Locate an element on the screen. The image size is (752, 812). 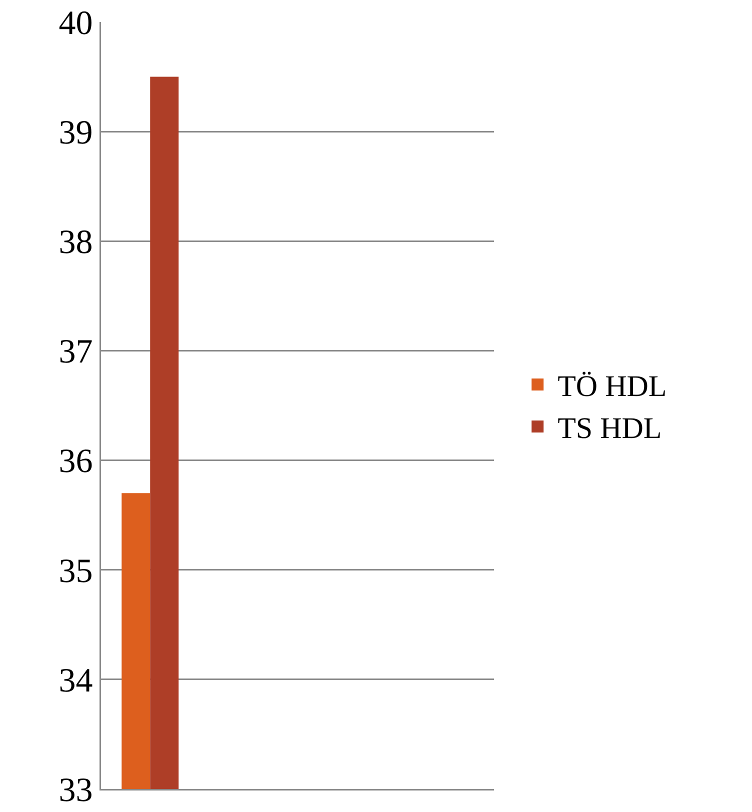
legend-label: TS HDL is located at coordinates (610, 429).